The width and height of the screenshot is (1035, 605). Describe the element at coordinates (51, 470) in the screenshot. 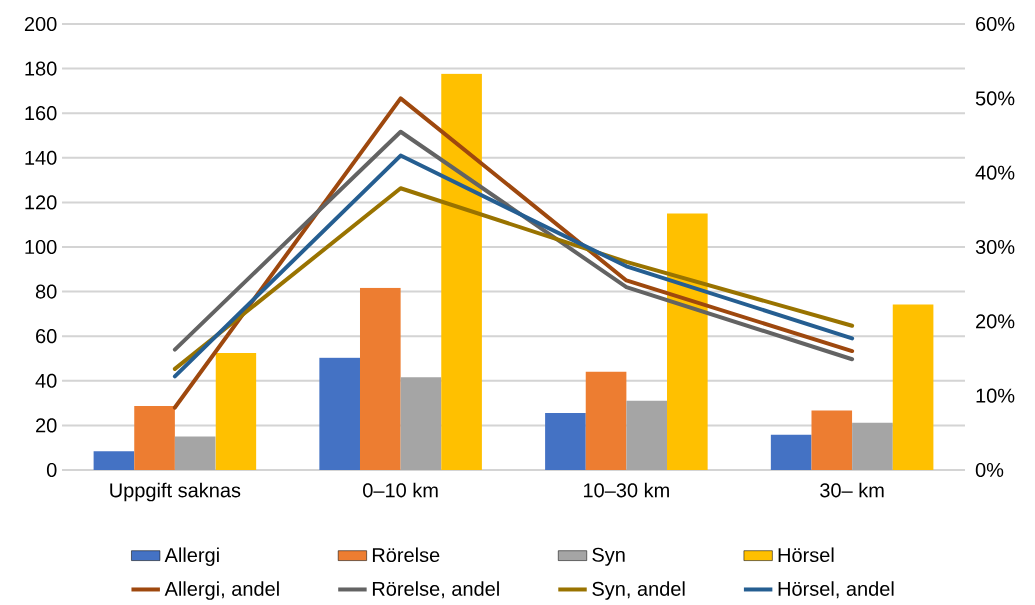

I see `y-tick-label: 0` at that location.